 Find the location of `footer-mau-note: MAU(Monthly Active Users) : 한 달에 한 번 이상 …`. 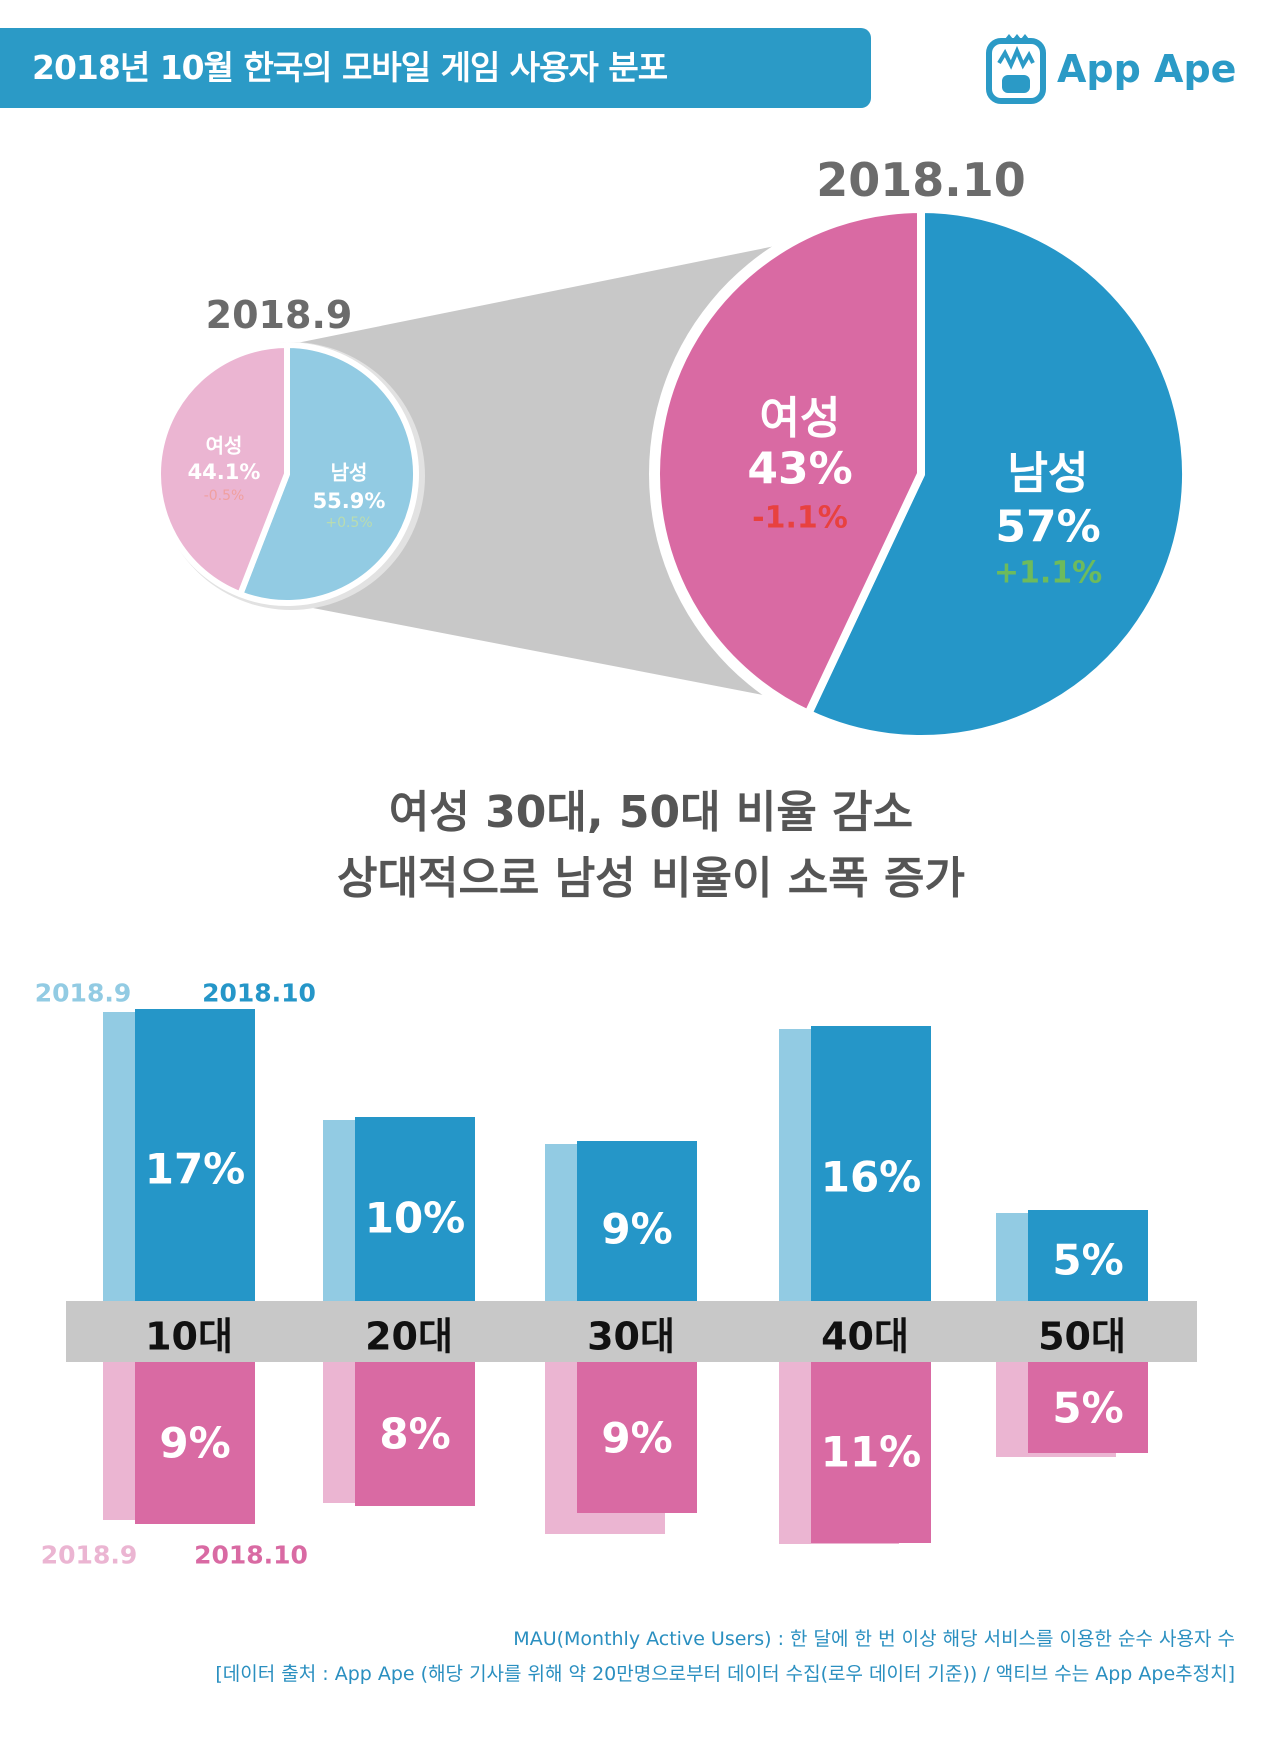

footer-mau-note: MAU(Monthly Active Users) : 한 달에 한 번 이상 … is located at coordinates (874, 1639).